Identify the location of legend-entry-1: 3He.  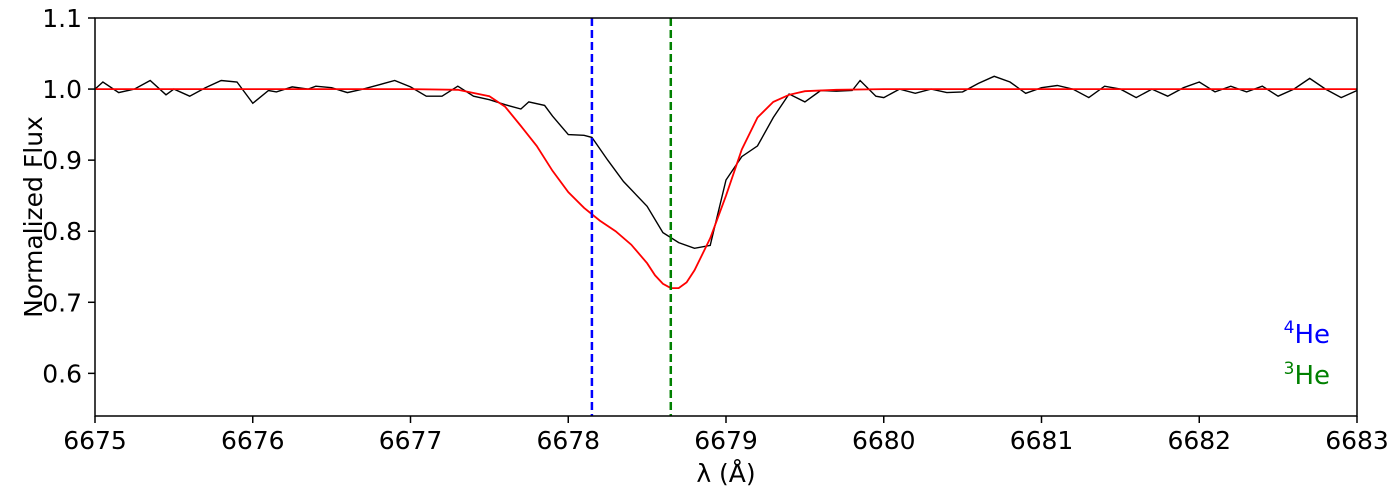
(1307, 375).